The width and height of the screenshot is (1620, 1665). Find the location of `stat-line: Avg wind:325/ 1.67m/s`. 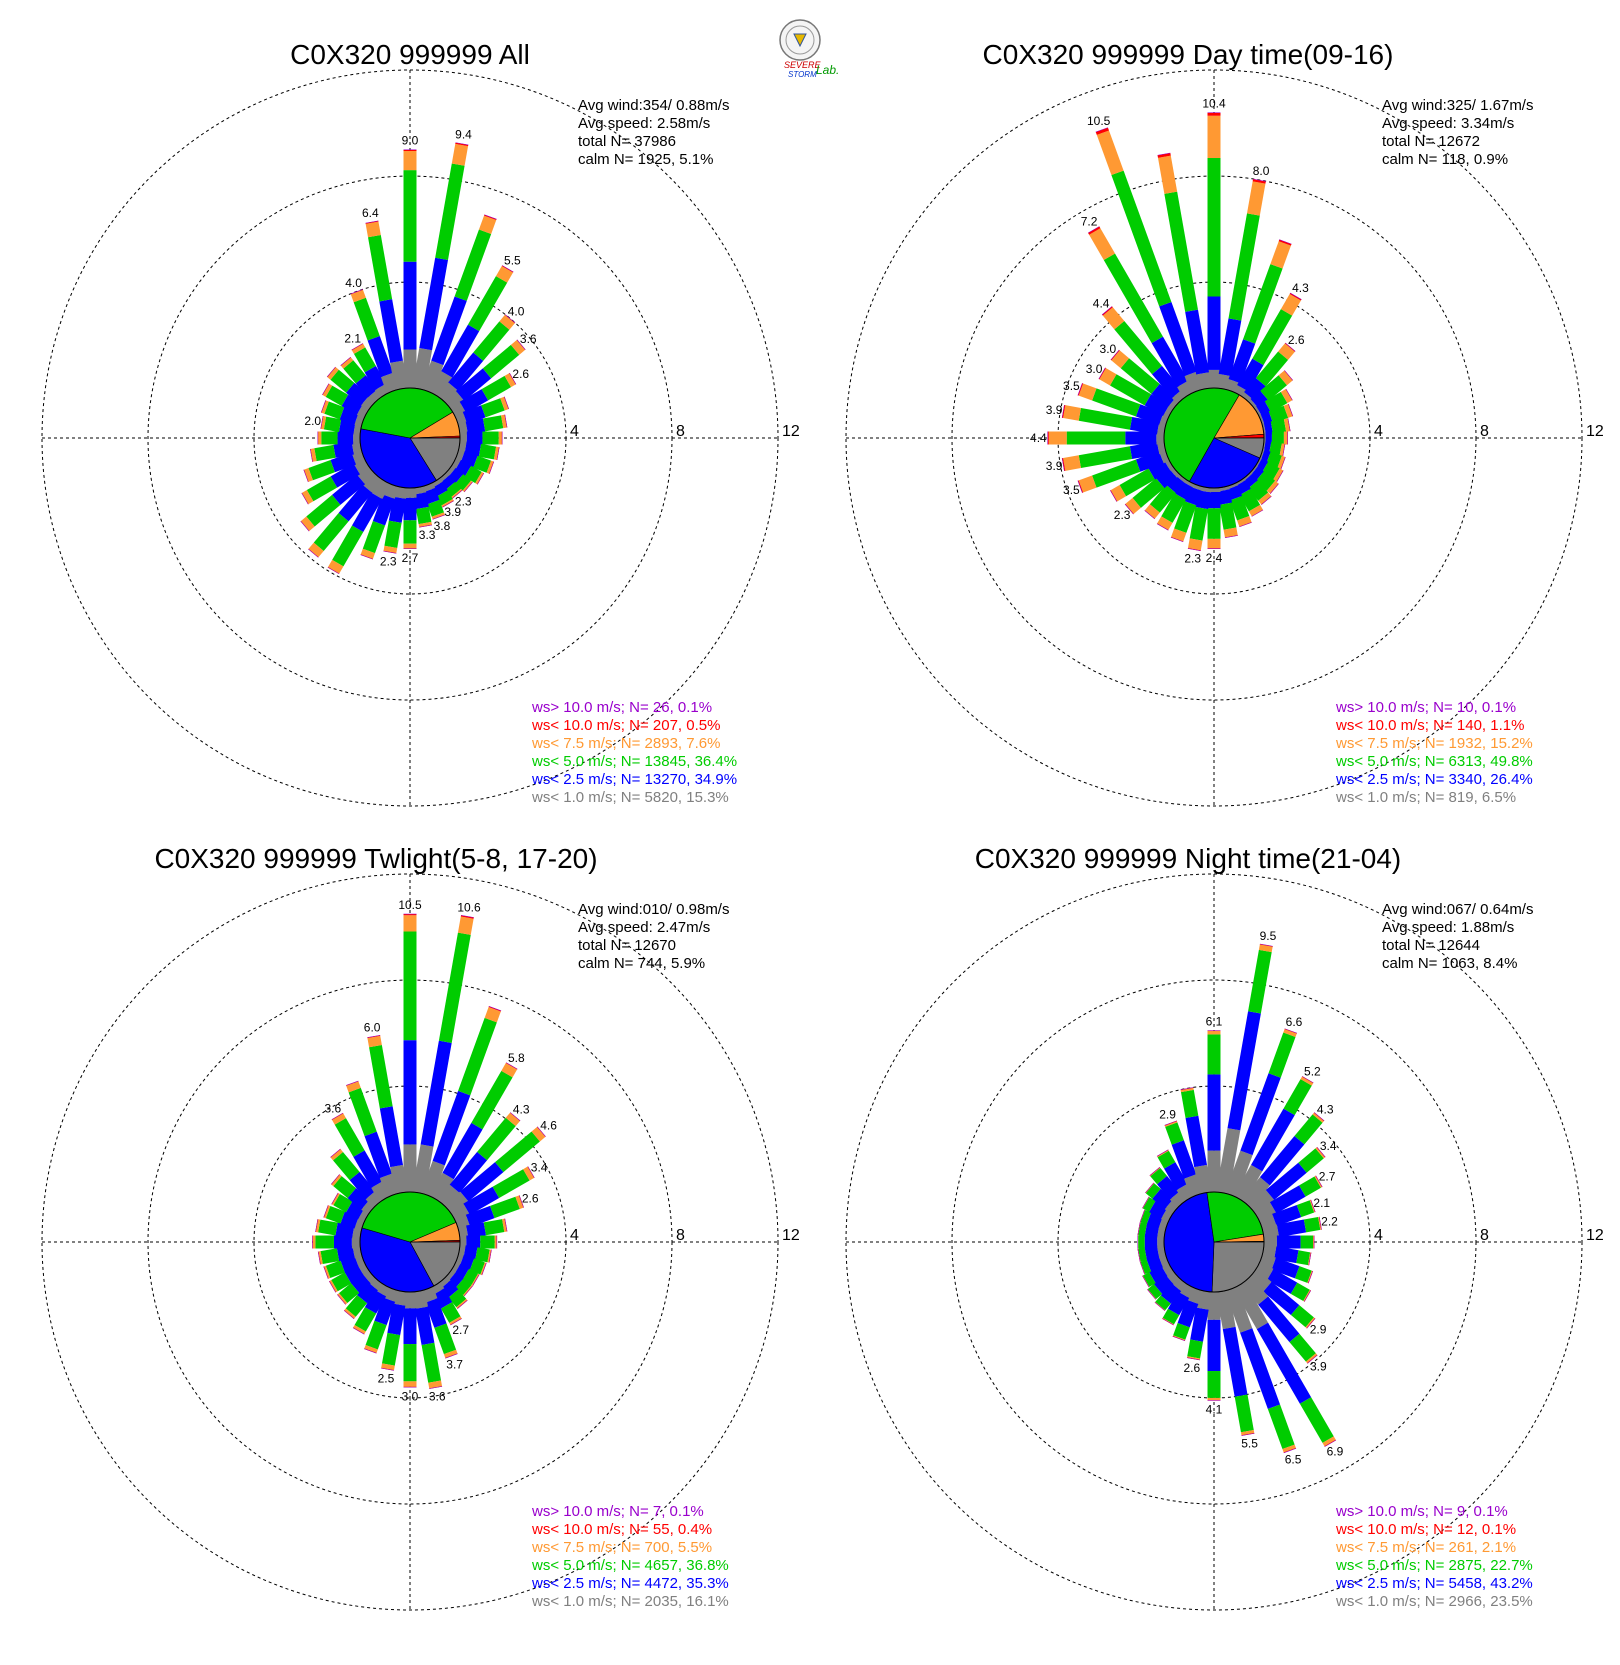

stat-line: Avg wind:325/ 1.67m/s is located at coordinates (1457, 105).